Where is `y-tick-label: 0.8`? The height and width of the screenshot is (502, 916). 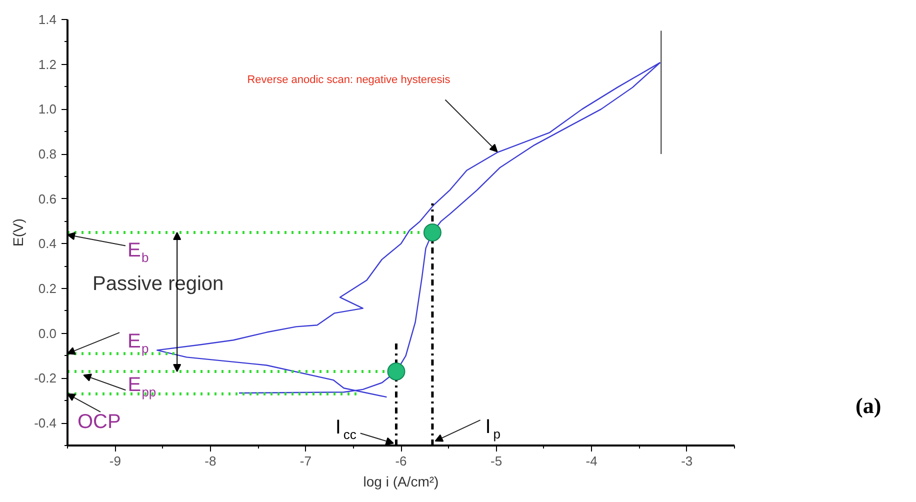
y-tick-label: 0.8 is located at coordinates (47, 154).